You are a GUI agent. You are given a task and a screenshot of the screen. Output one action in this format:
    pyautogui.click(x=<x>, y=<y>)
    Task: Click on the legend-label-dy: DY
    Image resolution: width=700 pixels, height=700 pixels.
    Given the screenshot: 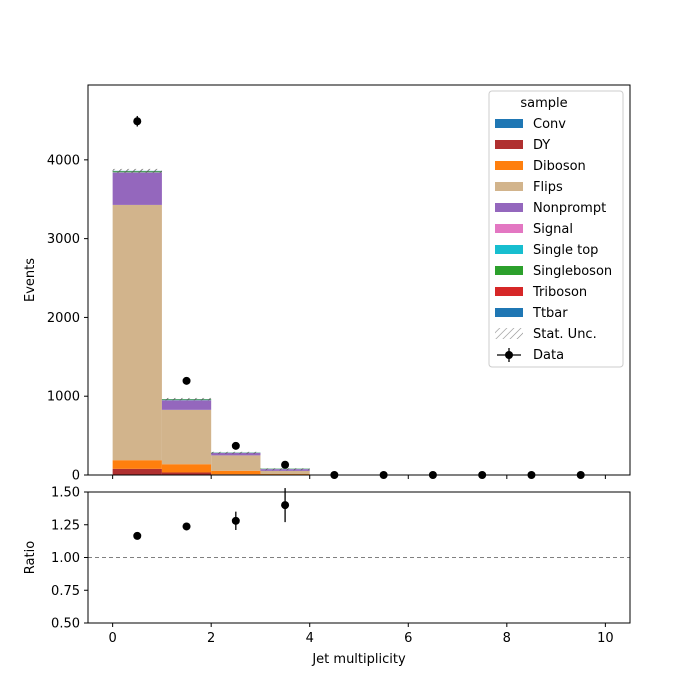 What is the action you would take?
    pyautogui.click(x=541, y=145)
    